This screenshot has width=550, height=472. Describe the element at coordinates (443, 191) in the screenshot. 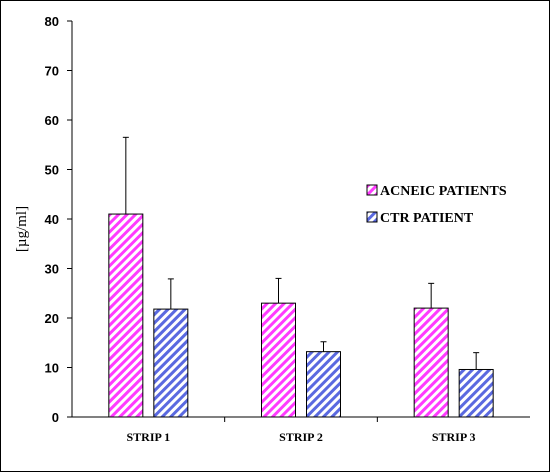

I see `legend-label-acneic: ACNEIC PATIENTS` at that location.